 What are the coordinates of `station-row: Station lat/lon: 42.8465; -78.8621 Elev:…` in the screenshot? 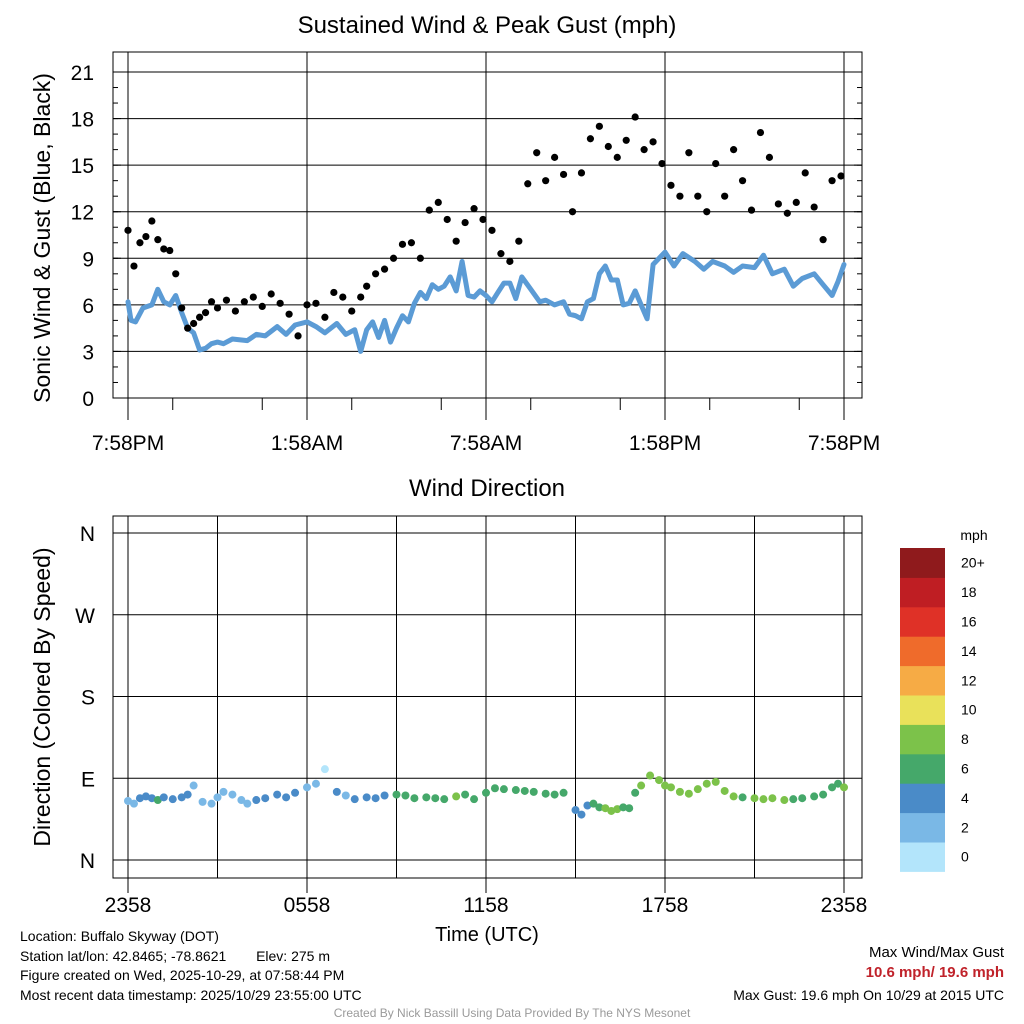 It's located at (175, 956).